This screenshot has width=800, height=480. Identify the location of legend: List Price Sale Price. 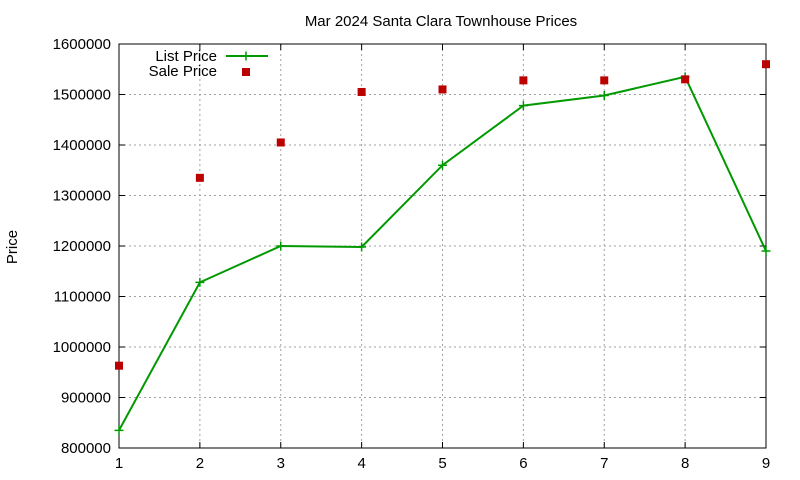
(208, 64).